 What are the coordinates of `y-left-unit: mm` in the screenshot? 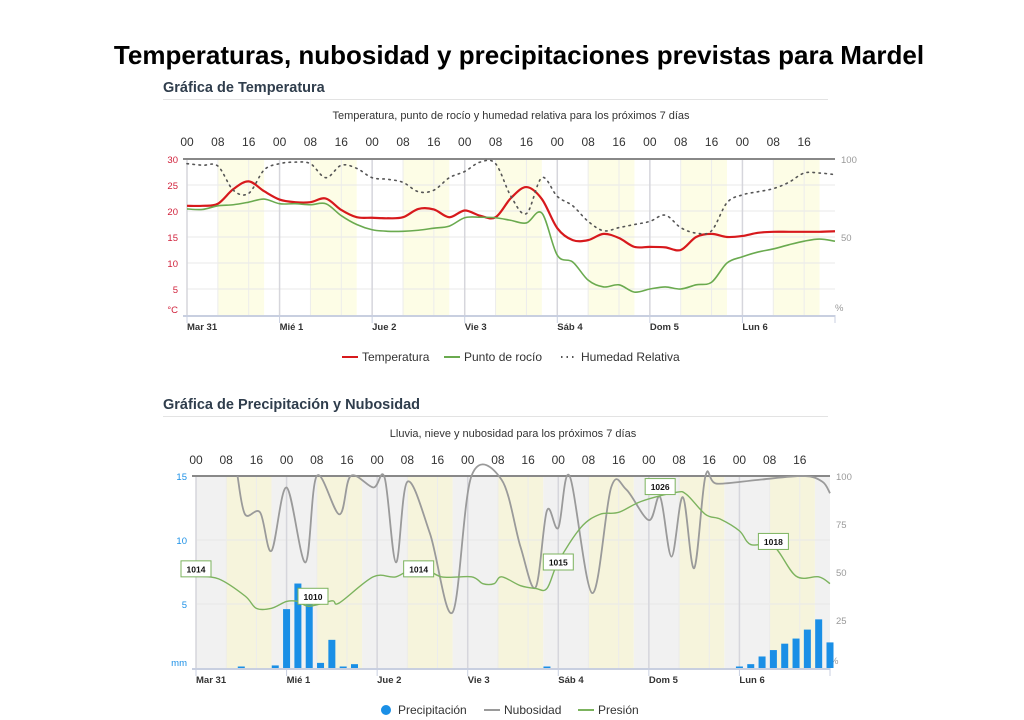 It's located at (179, 663).